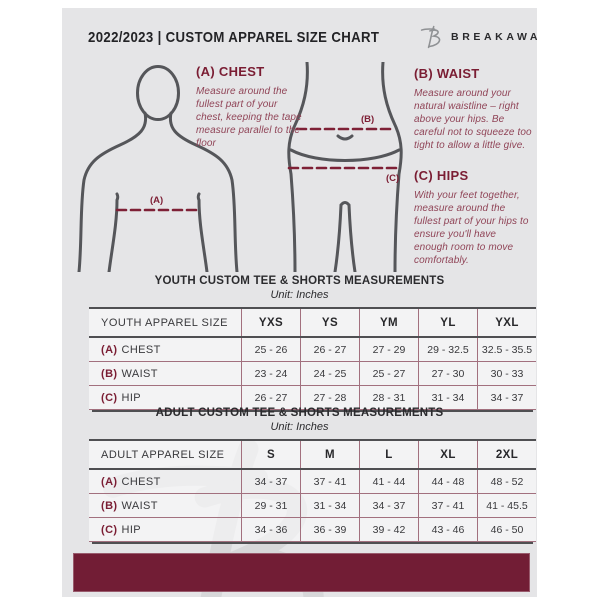 This screenshot has height=600, width=600. I want to click on size-column-header: YXS, so click(271, 323).